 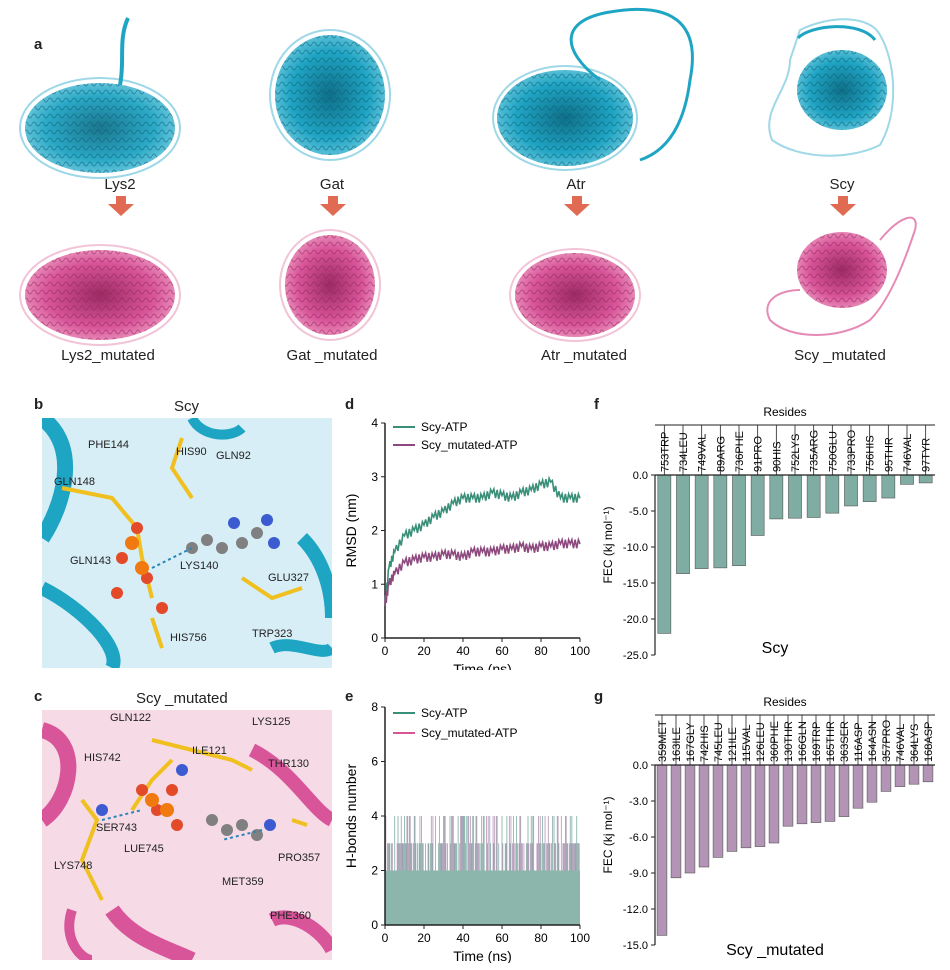 I want to click on res-lue745: LUE745, so click(x=144, y=849).